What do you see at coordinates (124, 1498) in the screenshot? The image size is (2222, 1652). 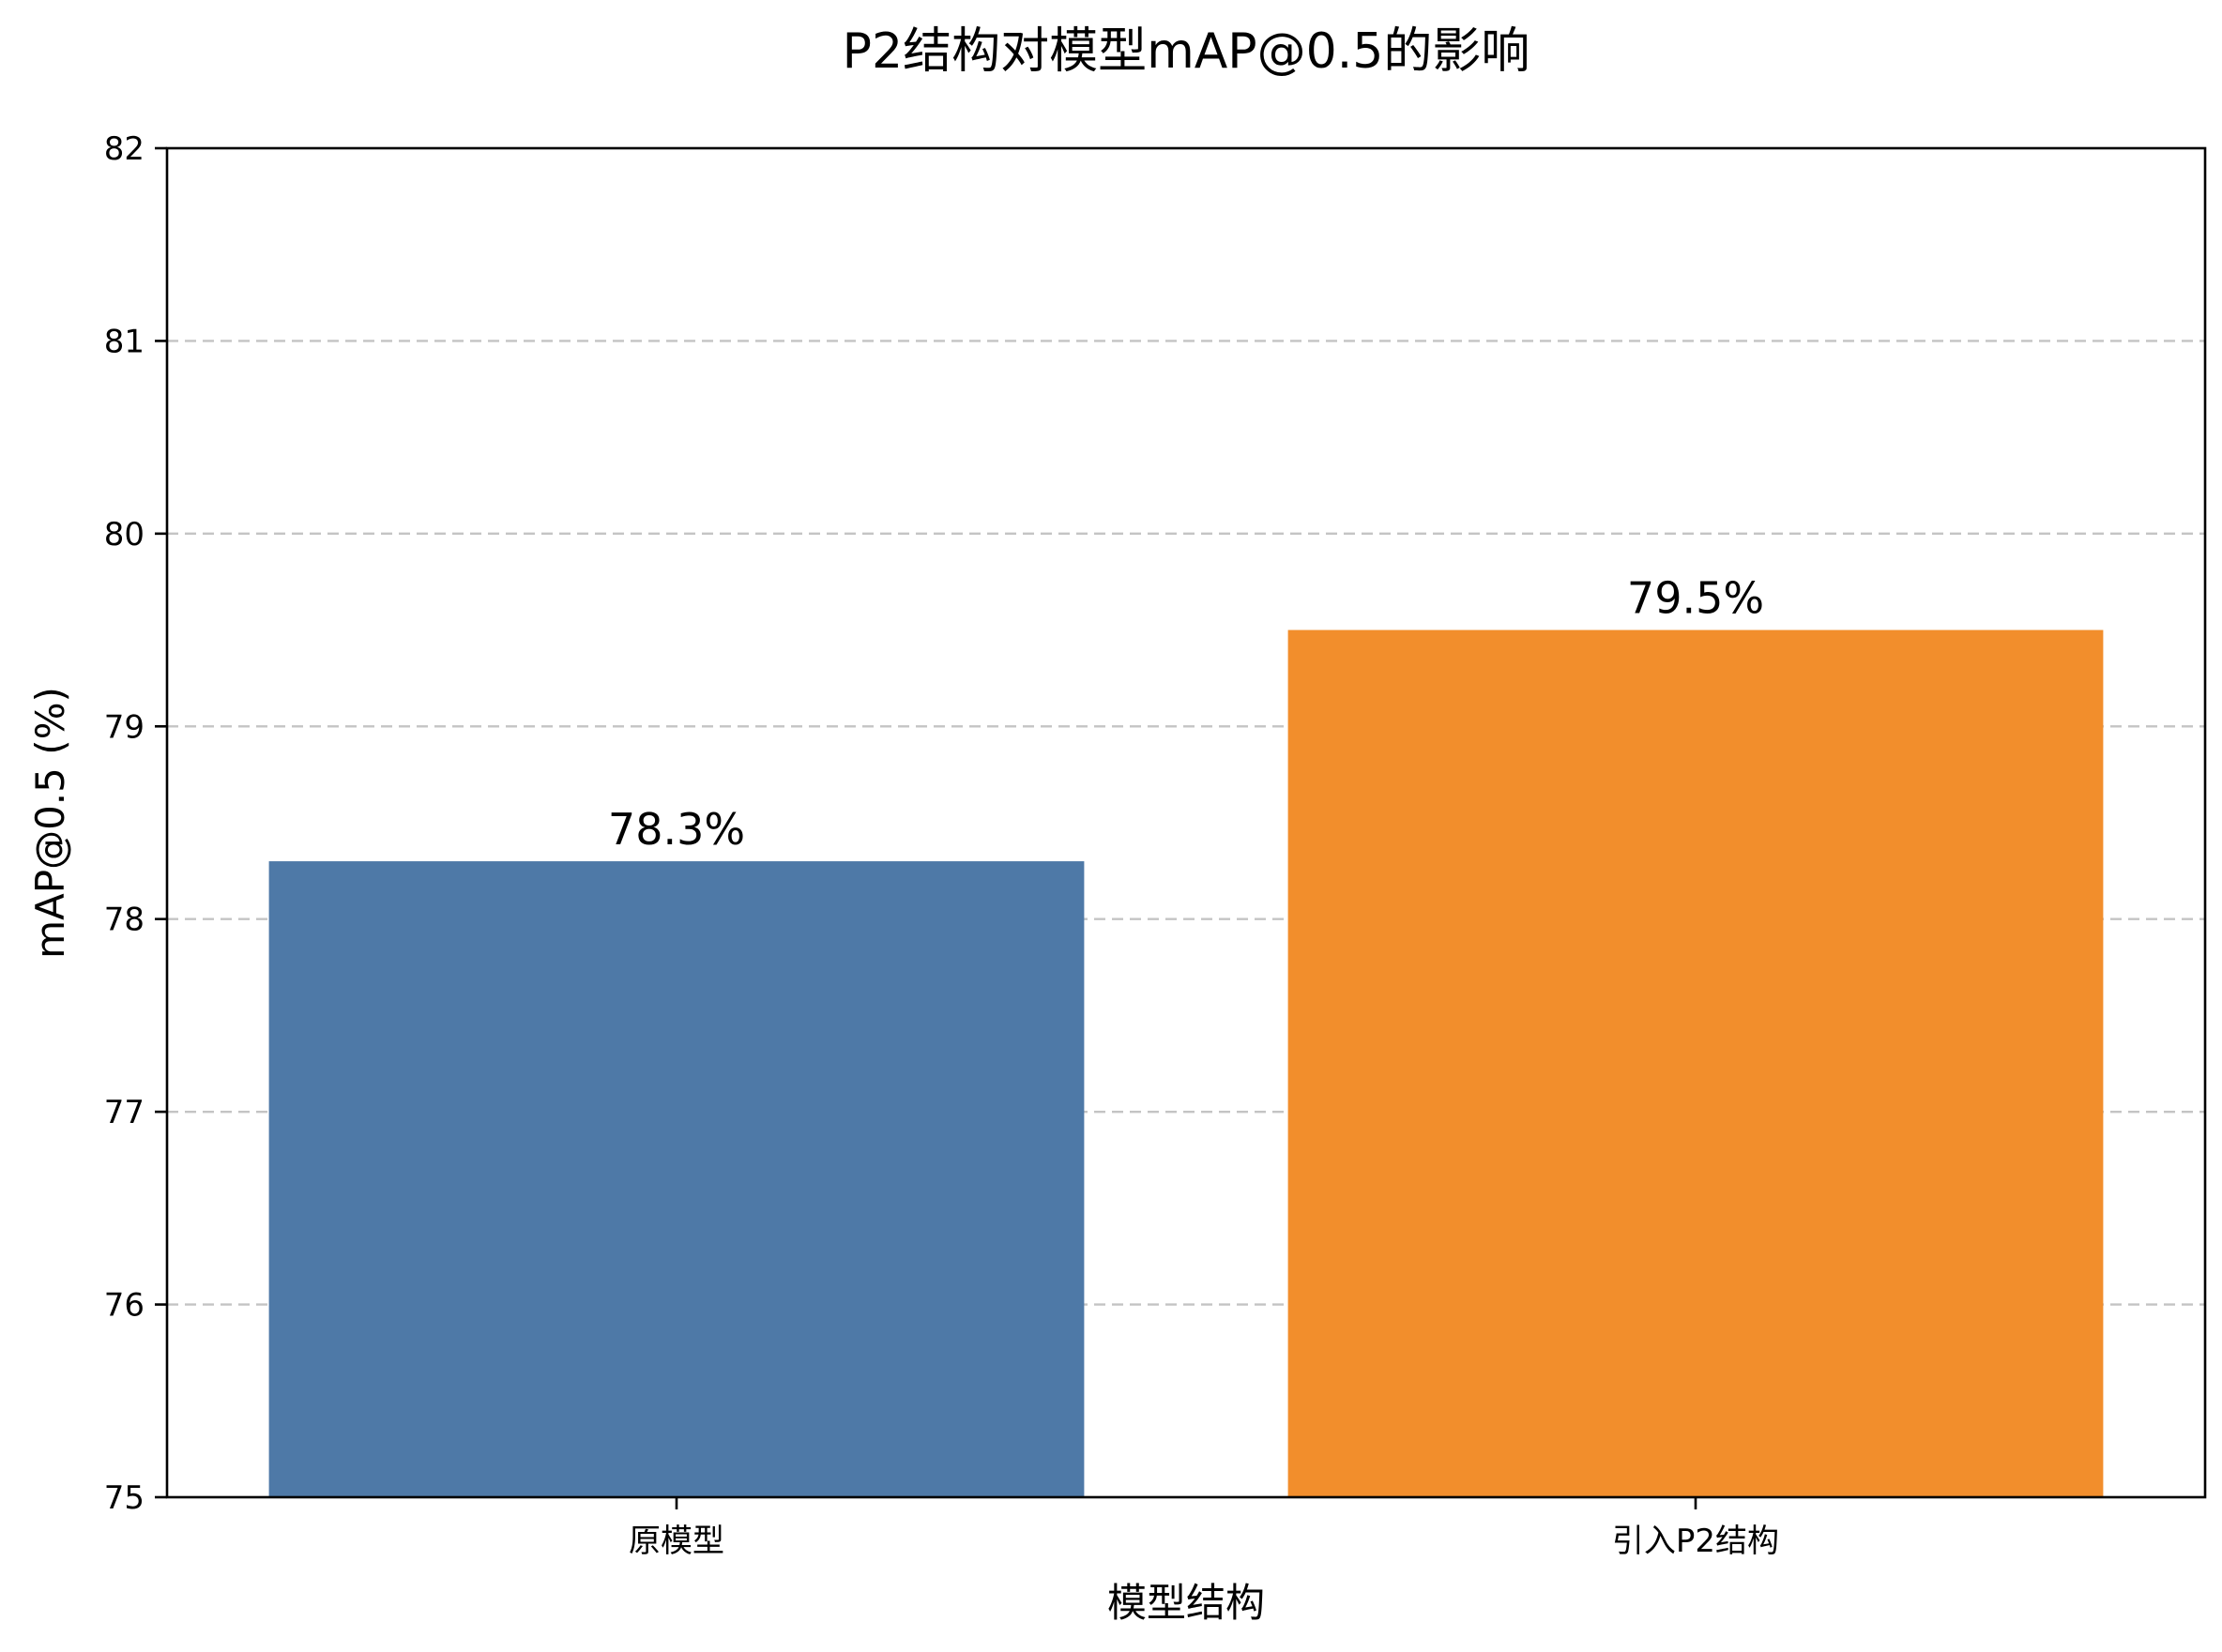 I see `y-tick-label-0: 75` at bounding box center [124, 1498].